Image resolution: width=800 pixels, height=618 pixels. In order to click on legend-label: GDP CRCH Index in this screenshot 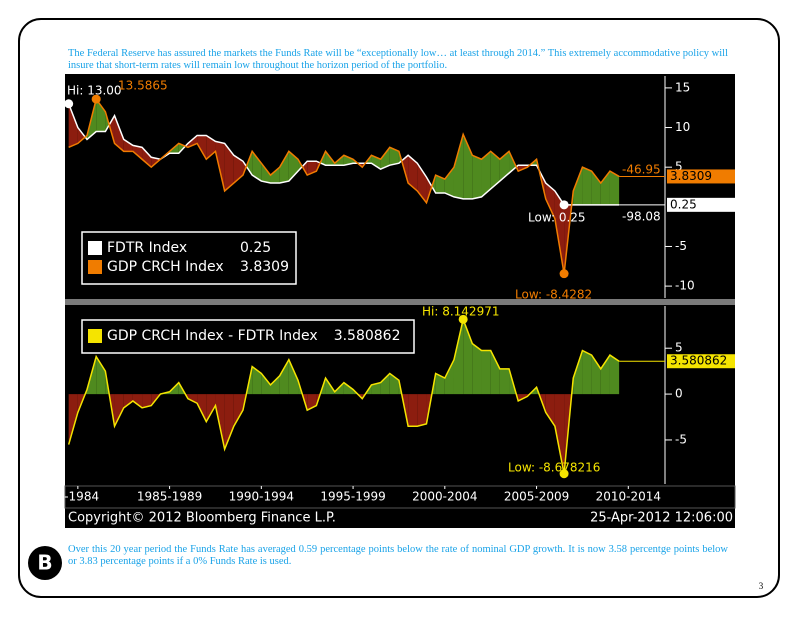, I will do `click(165, 267)`.